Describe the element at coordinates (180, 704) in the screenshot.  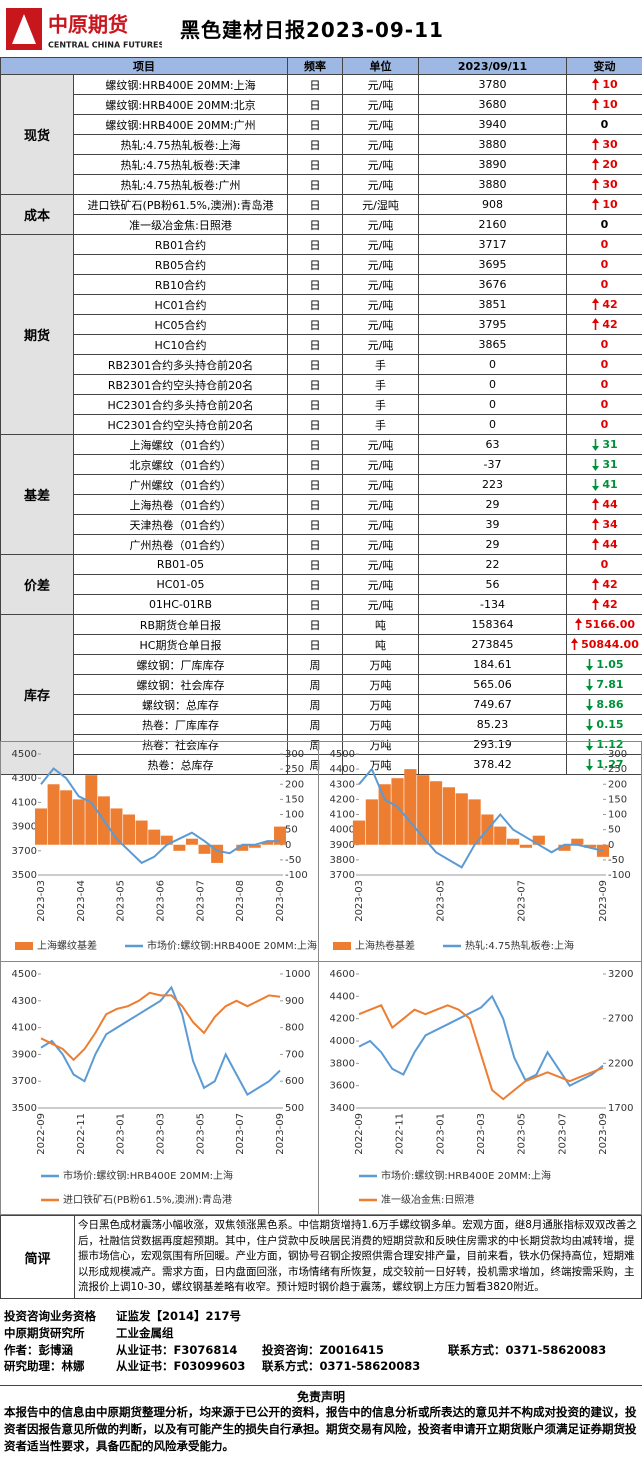
I see `cell-name: 螺纹钢：总库存` at that location.